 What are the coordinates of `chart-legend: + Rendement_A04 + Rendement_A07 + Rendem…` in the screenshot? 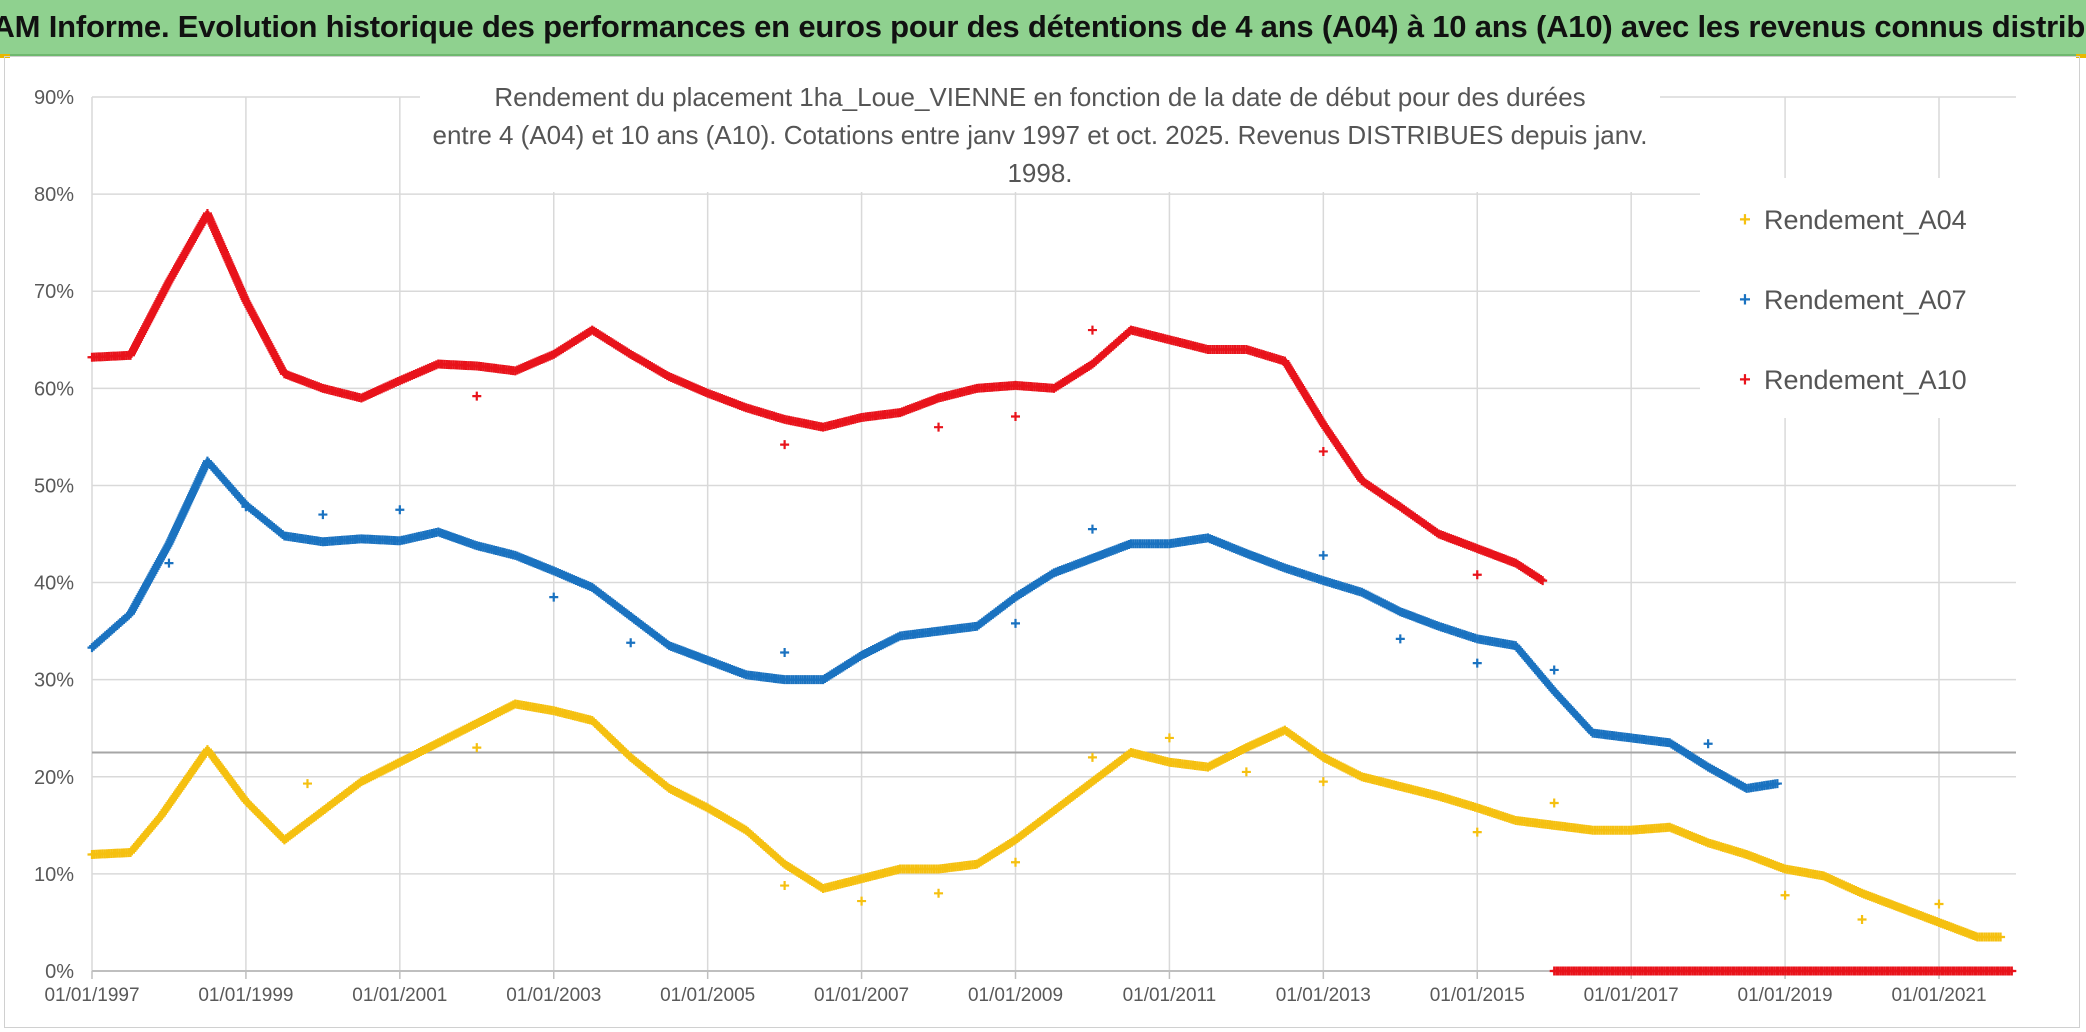 It's located at (1860, 298).